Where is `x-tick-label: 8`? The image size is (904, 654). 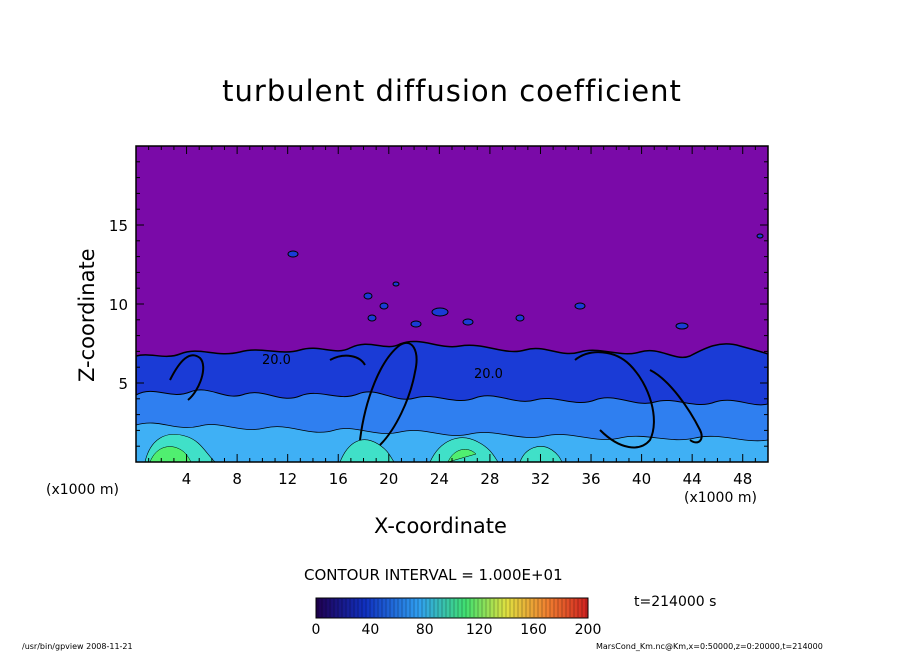 x-tick-label: 8 is located at coordinates (237, 479).